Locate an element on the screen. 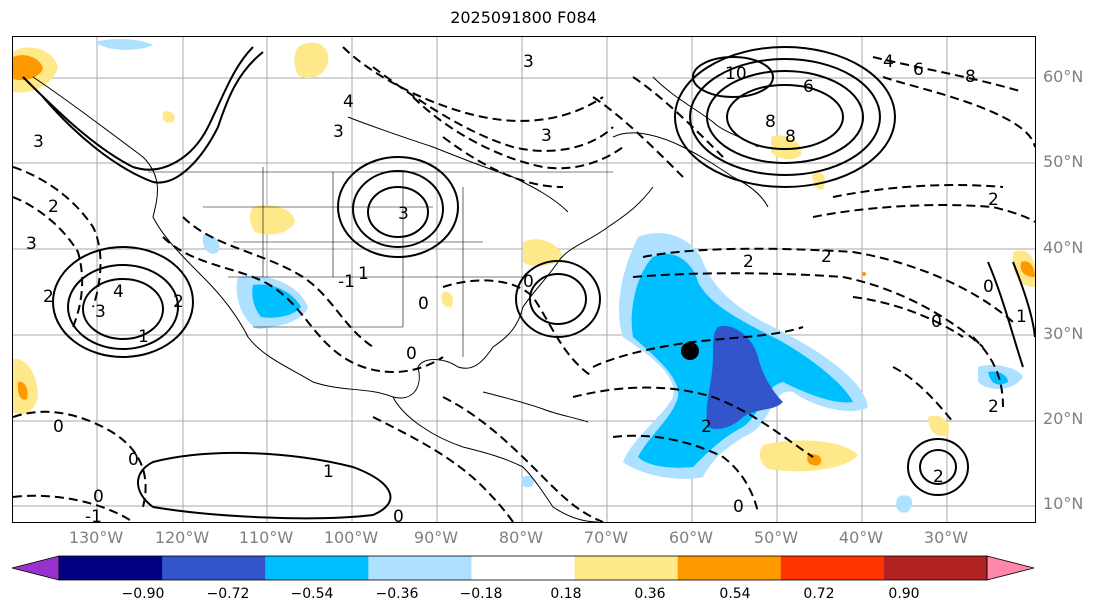  lon-label-110w: 110°W is located at coordinates (266, 537).